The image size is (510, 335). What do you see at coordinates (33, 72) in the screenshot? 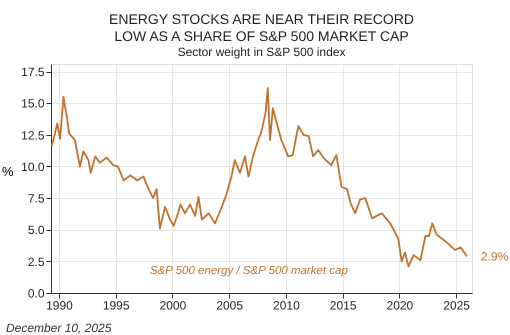
I see `y-tick-label: 17.5` at bounding box center [33, 72].